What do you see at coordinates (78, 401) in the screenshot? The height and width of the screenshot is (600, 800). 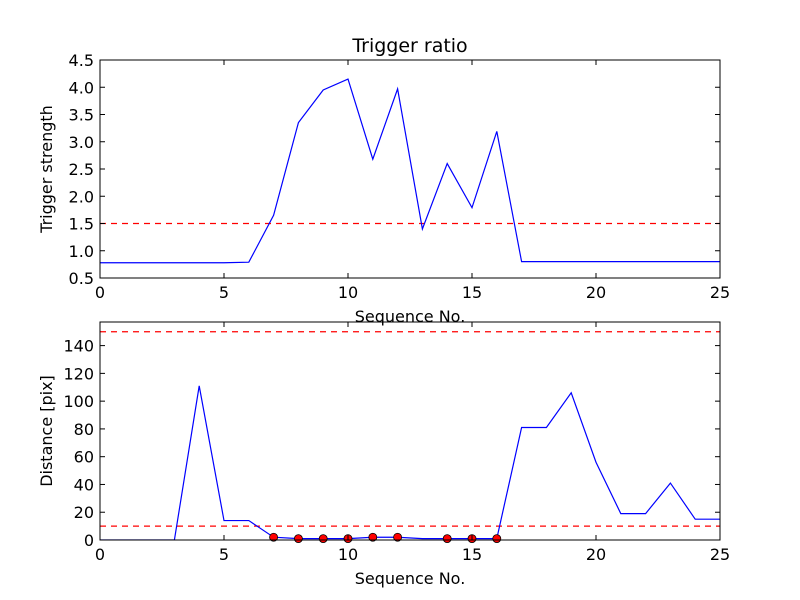 I see `y-tick-label: 100` at bounding box center [78, 401].